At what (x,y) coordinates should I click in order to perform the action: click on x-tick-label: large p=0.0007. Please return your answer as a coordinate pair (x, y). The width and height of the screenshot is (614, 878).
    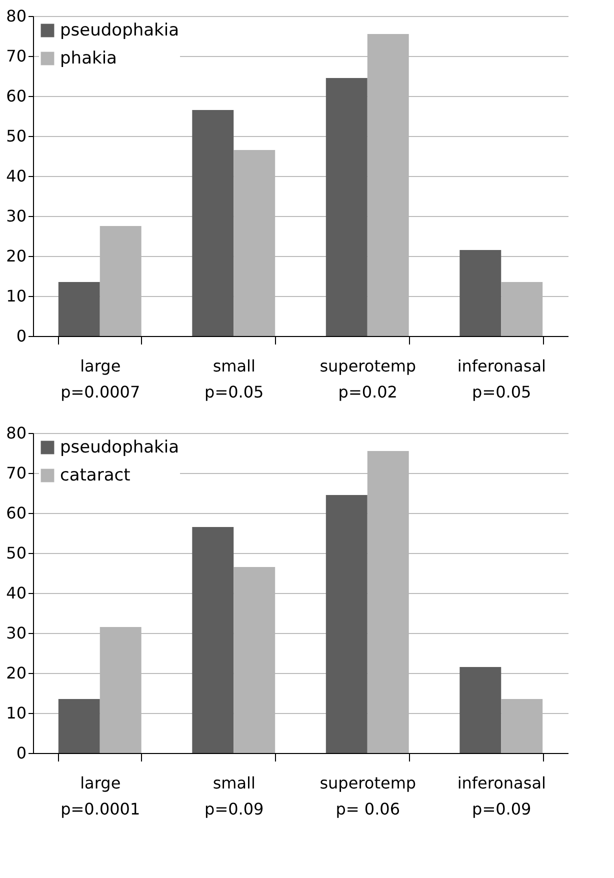
    Looking at the image, I should click on (100, 379).